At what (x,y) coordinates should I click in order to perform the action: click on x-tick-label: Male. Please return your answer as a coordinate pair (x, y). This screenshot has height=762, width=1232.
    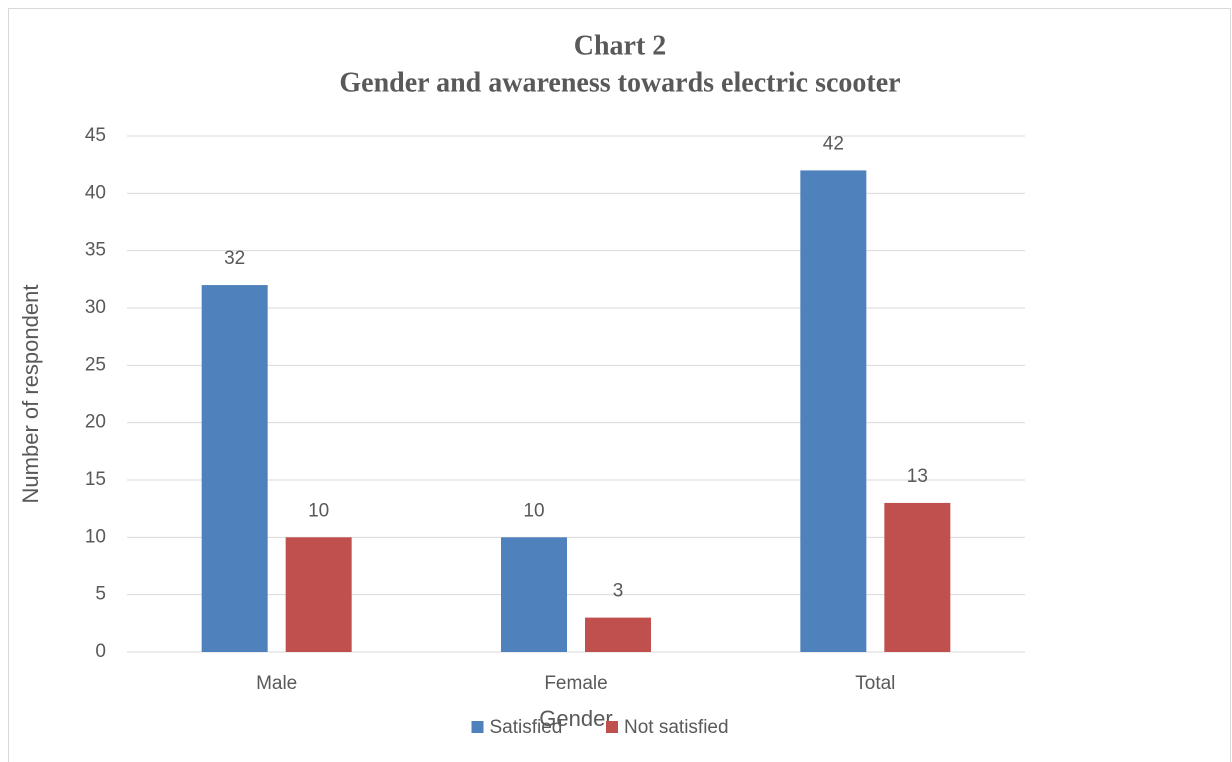
    Looking at the image, I should click on (276, 683).